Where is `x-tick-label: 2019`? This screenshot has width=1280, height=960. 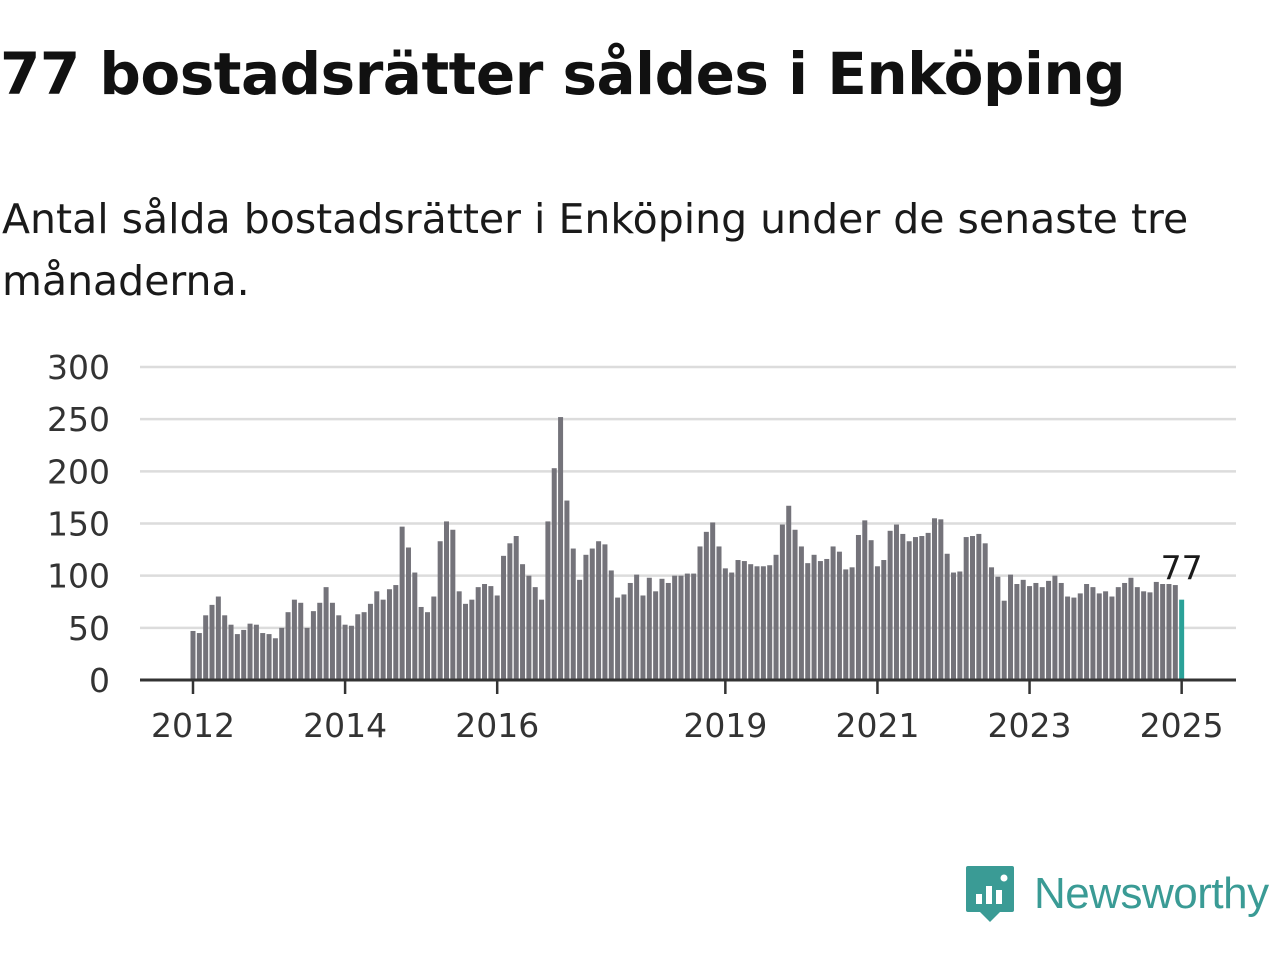
x-tick-label: 2019 is located at coordinates (725, 725).